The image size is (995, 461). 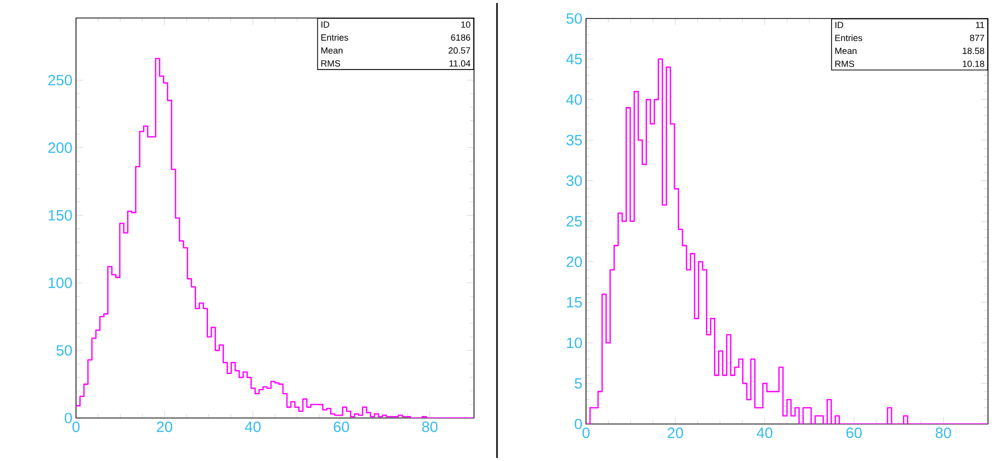 I want to click on annotation: 877, so click(x=977, y=38).